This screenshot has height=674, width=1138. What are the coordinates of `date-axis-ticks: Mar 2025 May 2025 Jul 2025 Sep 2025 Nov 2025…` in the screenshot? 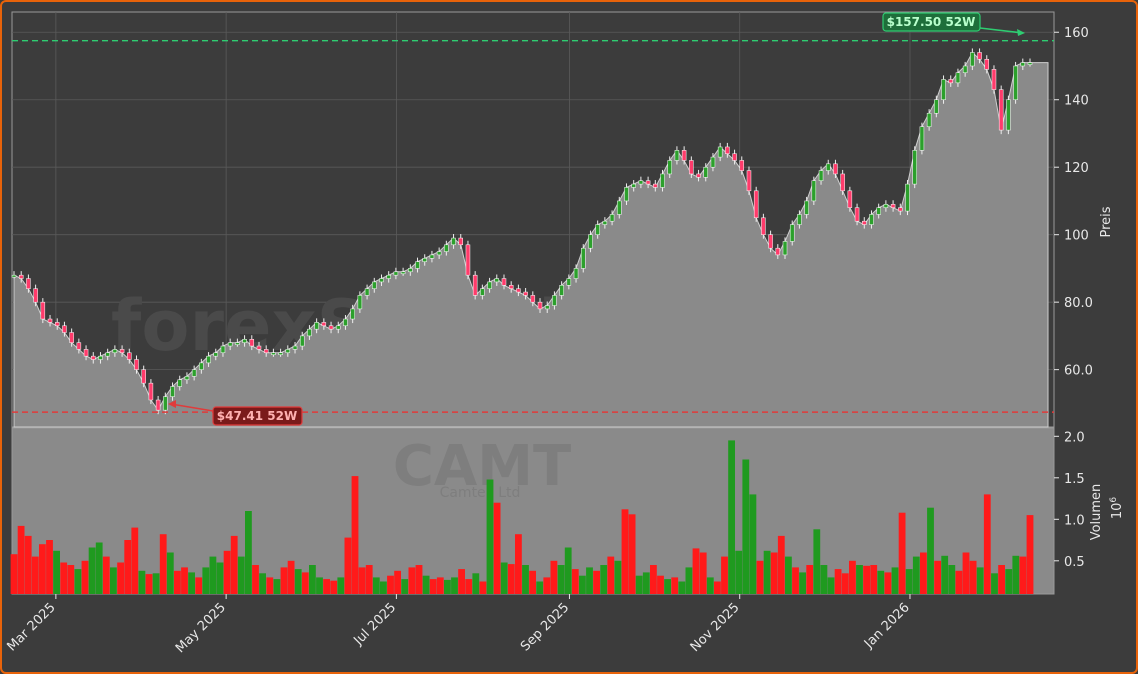 It's located at (458, 625).